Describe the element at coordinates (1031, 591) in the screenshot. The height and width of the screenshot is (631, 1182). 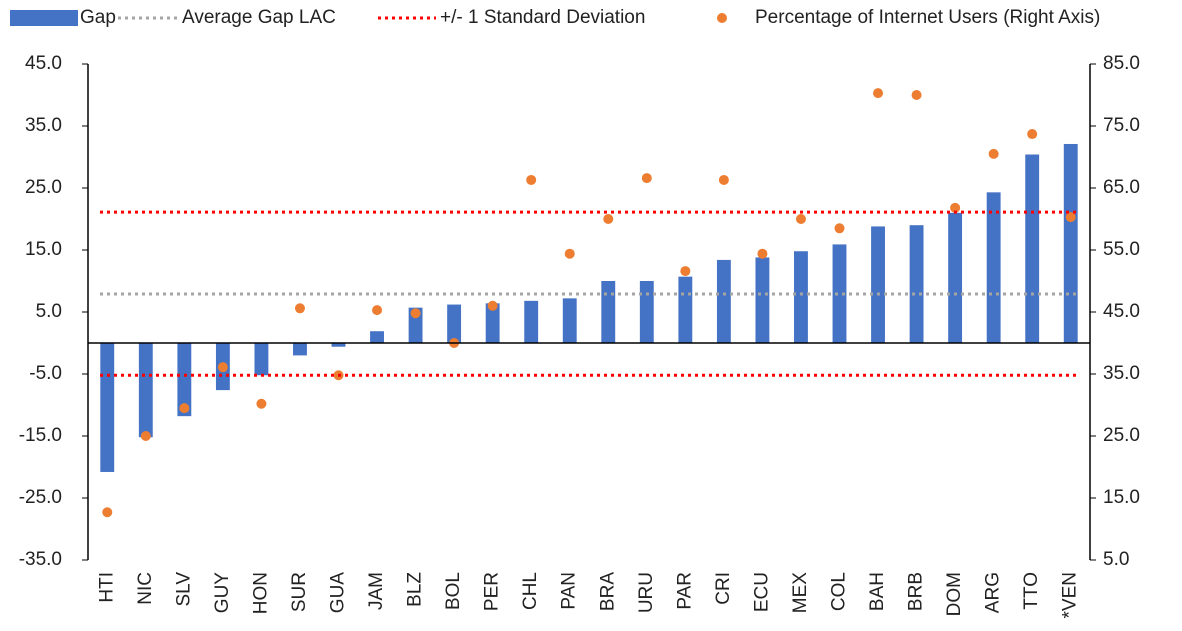
I see `x-tick-label: TTO` at that location.